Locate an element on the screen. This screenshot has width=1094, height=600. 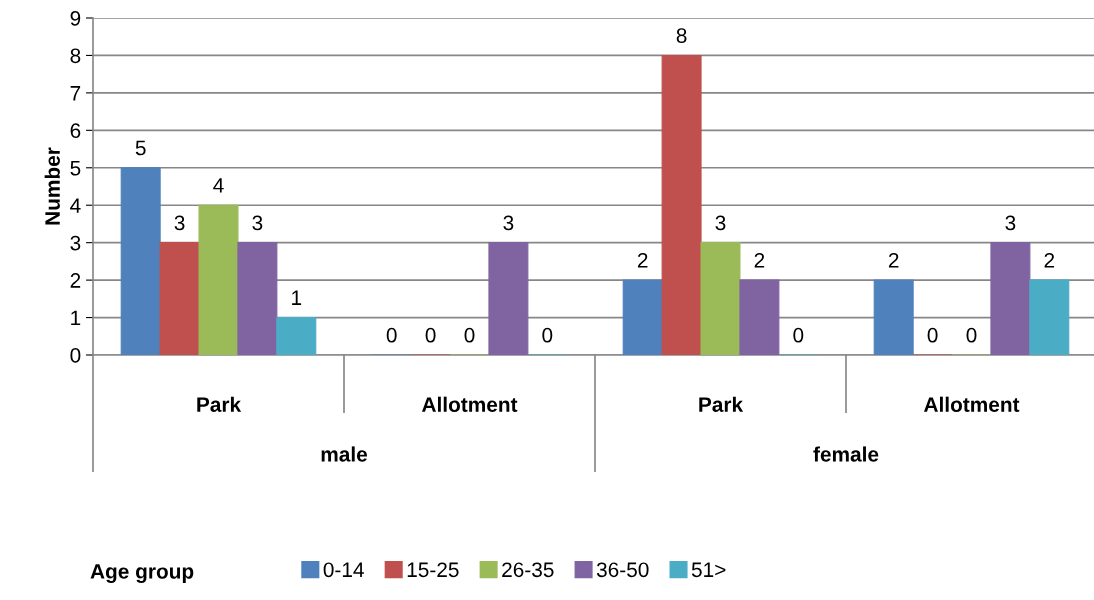
y-tick-label: 8 is located at coordinates (75, 56).